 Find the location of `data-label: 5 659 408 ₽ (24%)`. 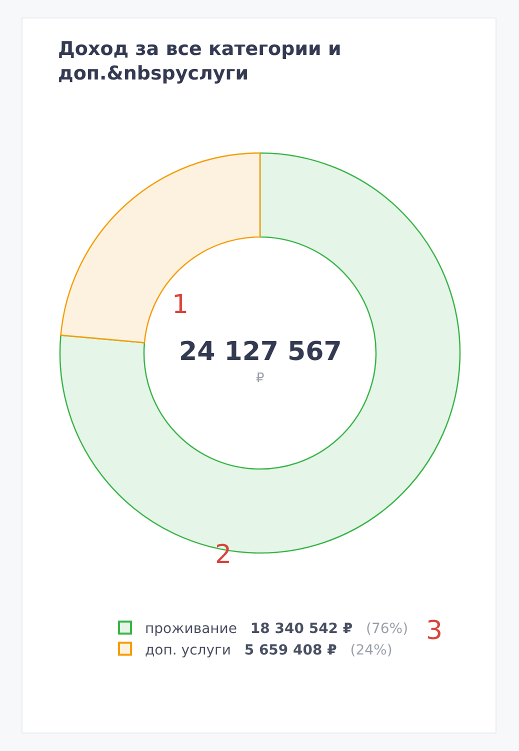

data-label: 5 659 408 ₽ (24%) is located at coordinates (318, 650).